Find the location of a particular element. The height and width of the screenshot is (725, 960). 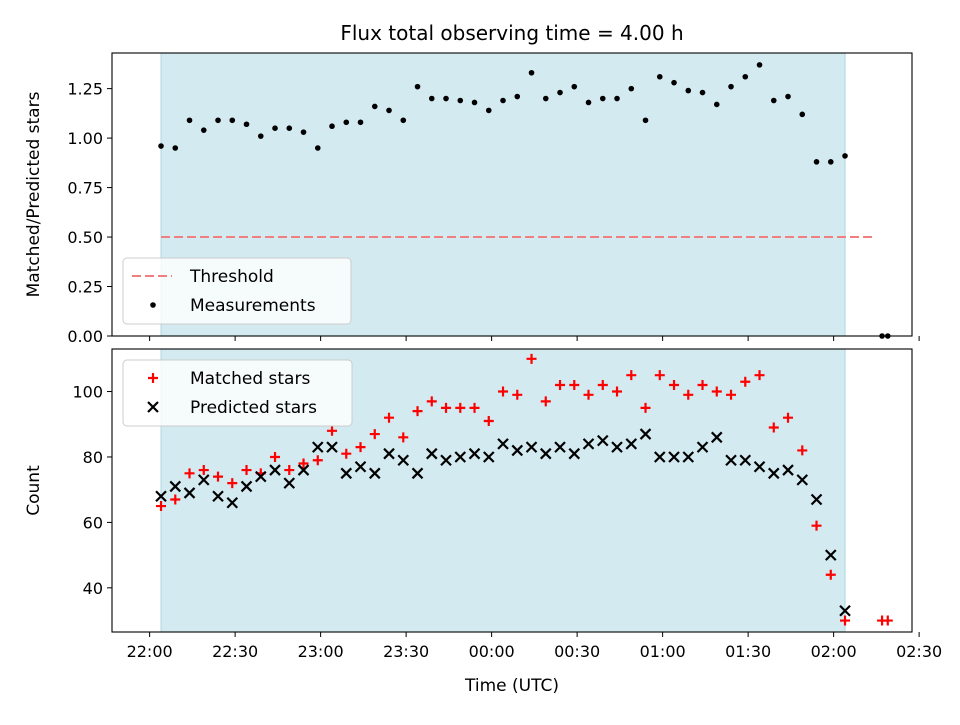

y-tick-label: 0.25 is located at coordinates (85, 287).